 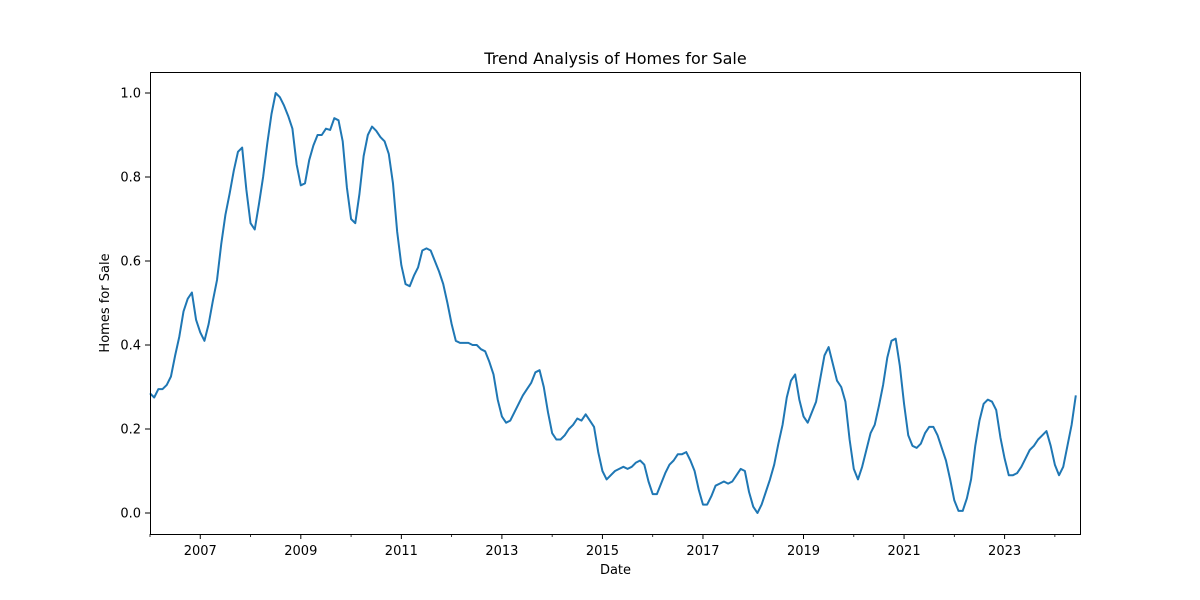 I want to click on x-tick-label: 2021, so click(x=904, y=551).